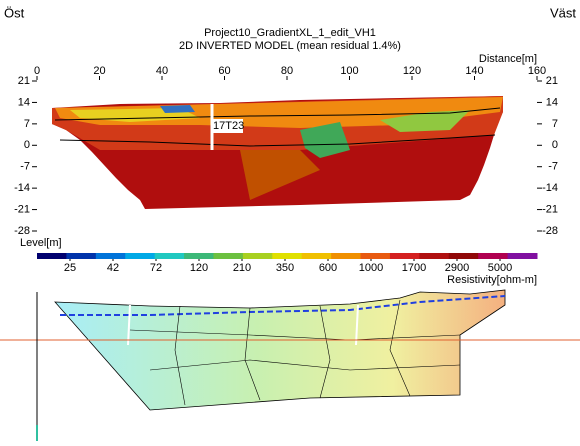 The width and height of the screenshot is (580, 446). I want to click on colorbar-tick-label: 5000, so click(500, 268).